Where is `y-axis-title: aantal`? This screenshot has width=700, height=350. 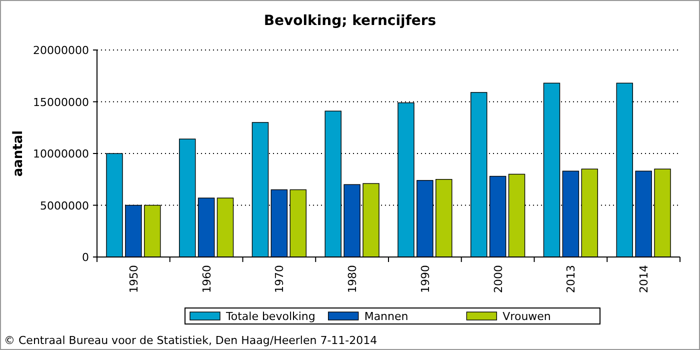
y-axis-title: aantal is located at coordinates (18, 153).